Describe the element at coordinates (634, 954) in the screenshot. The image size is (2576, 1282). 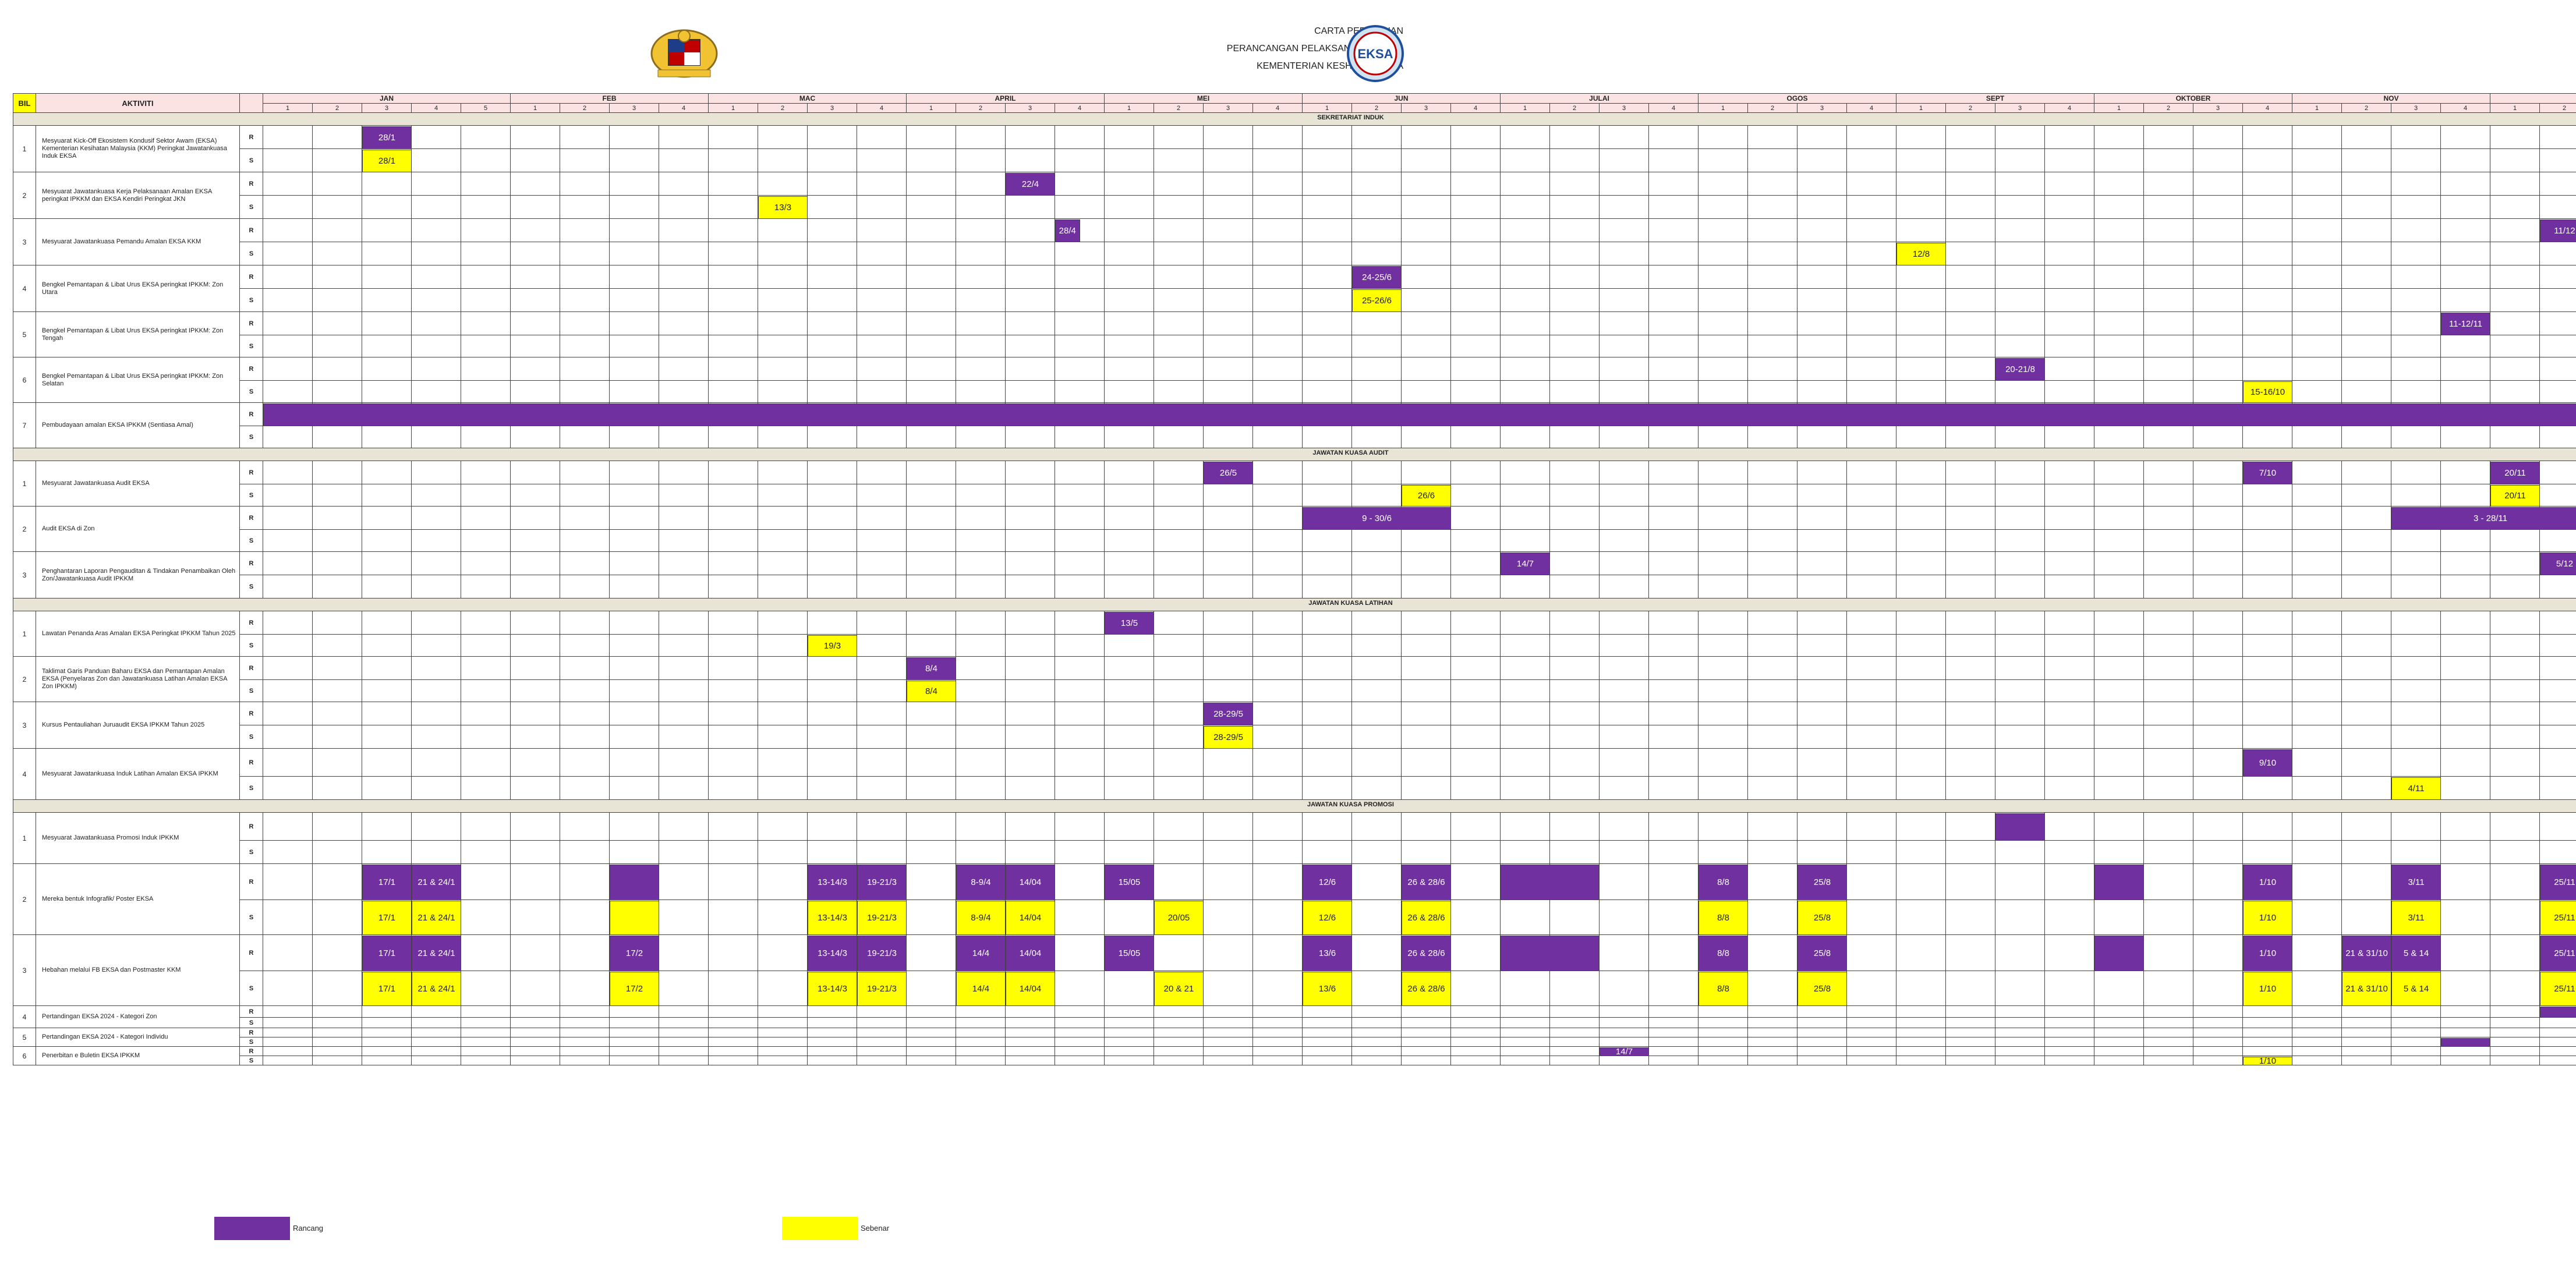
I see `rancang-schedule-bar: 17/2` at that location.